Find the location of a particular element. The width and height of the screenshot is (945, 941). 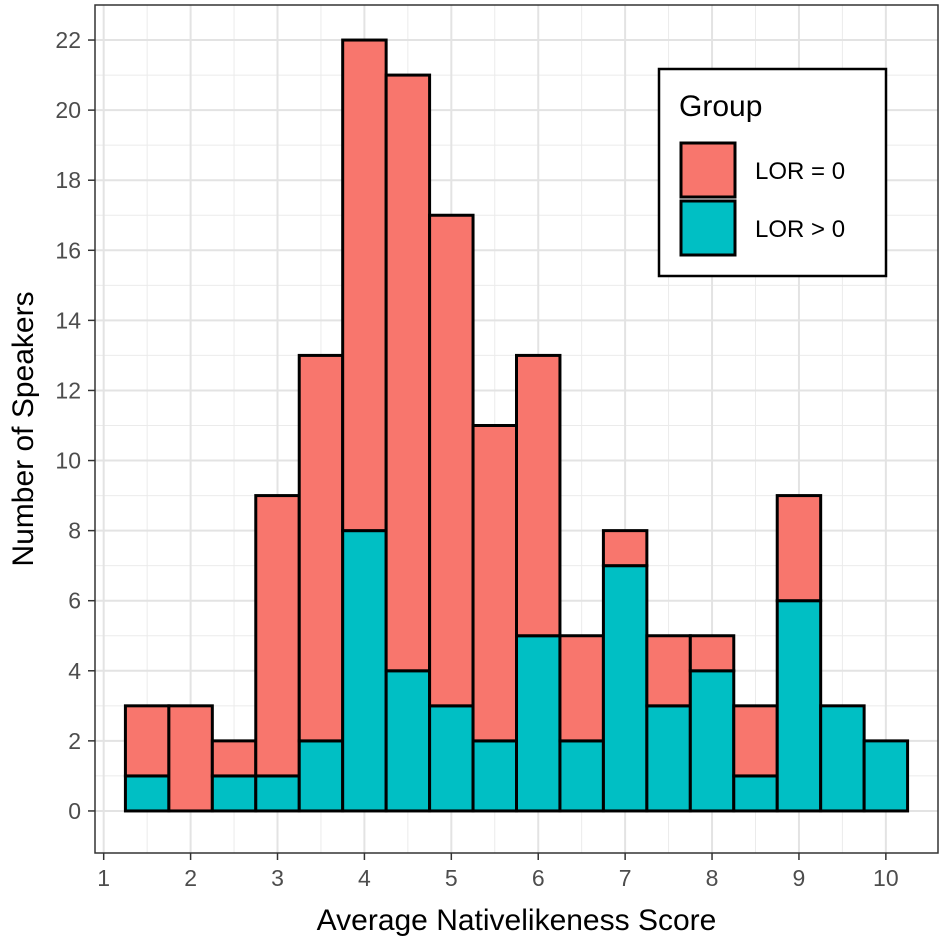

x-tick-label: 6 is located at coordinates (538, 878).